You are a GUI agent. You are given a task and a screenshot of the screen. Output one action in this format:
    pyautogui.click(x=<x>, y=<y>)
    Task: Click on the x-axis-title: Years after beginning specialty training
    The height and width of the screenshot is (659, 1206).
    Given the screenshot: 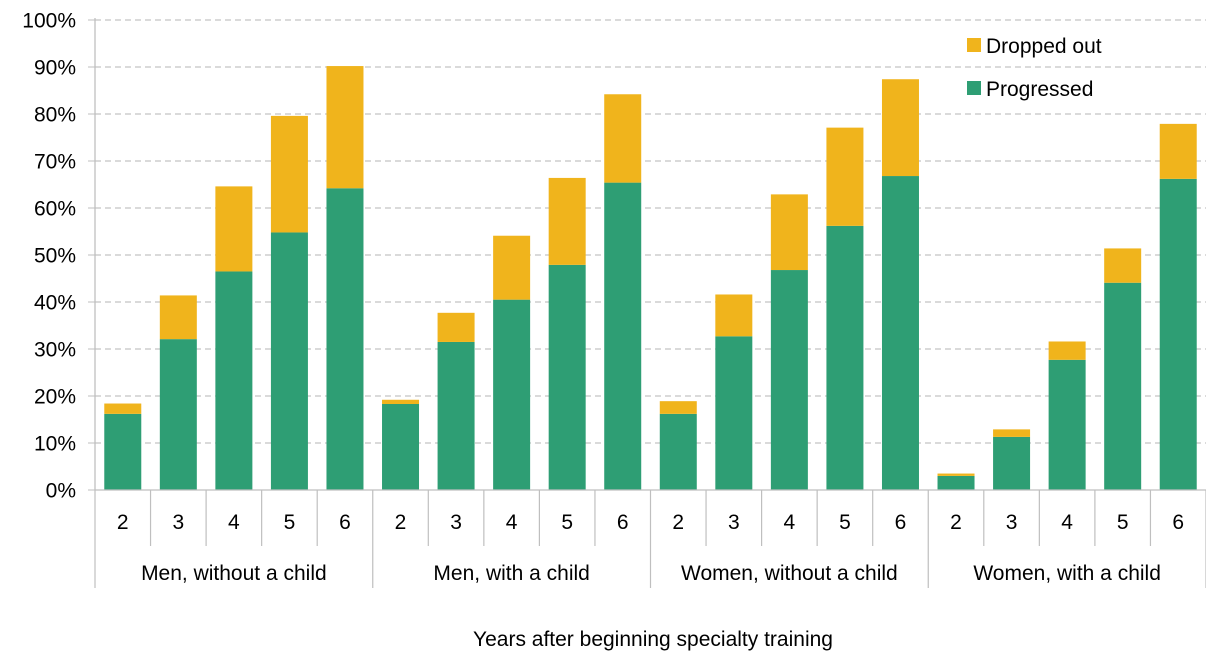 What is the action you would take?
    pyautogui.click(x=653, y=639)
    